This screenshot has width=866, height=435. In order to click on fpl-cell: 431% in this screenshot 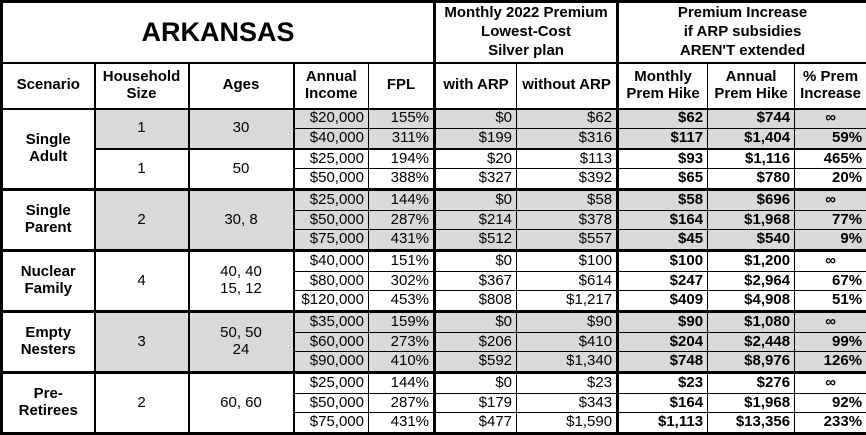, I will do `click(401, 240)`.